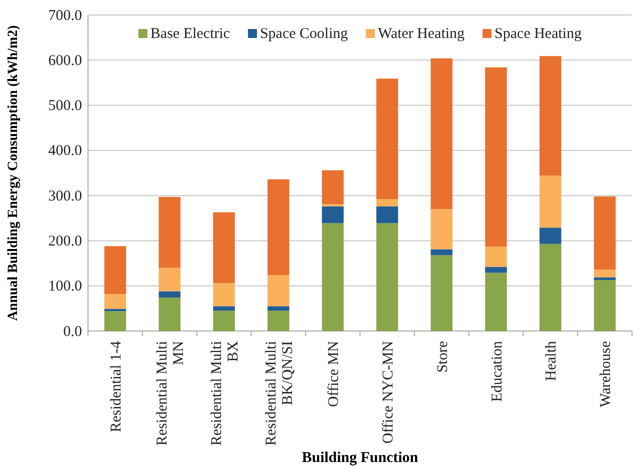 The image size is (642, 466). Describe the element at coordinates (116, 386) in the screenshot. I see `x-tick-label: Residential 1-4` at that location.